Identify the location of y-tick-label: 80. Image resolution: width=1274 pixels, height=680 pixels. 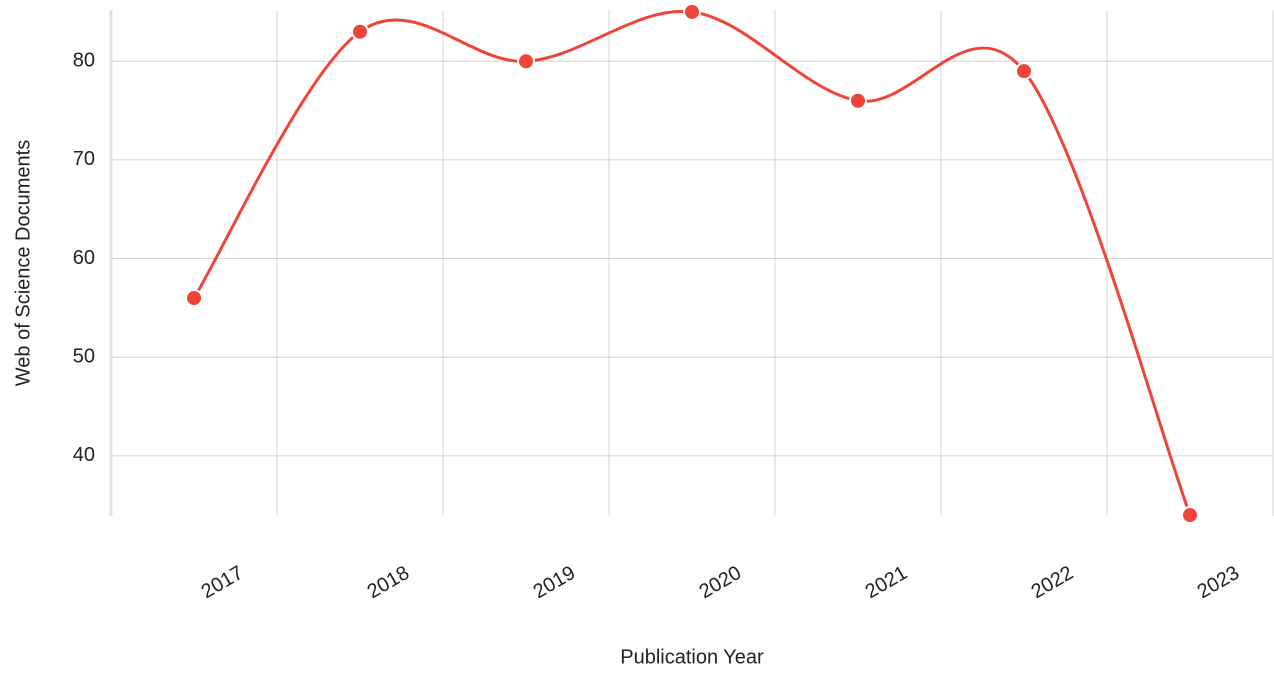
(84, 61).